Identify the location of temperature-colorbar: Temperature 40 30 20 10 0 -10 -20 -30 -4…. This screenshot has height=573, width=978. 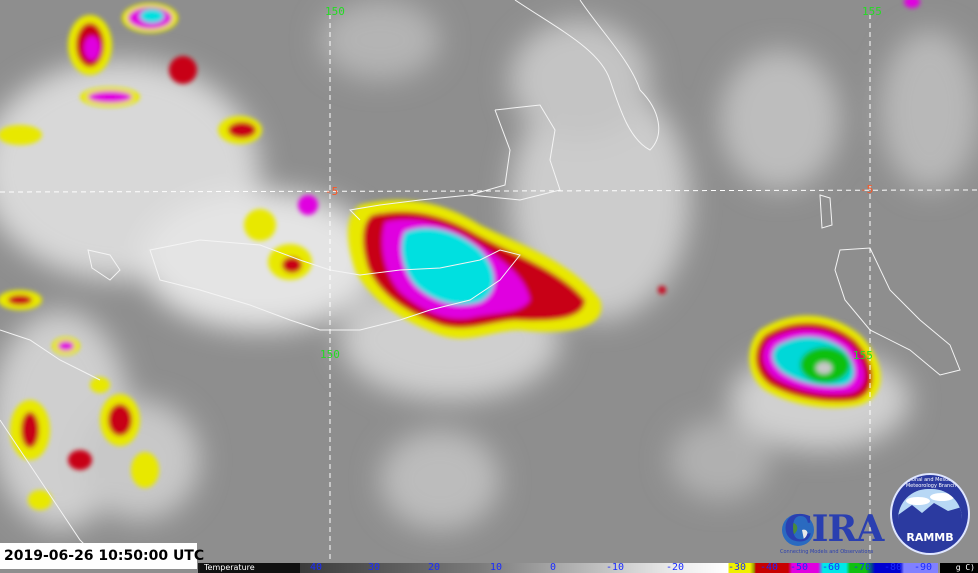
(588, 567).